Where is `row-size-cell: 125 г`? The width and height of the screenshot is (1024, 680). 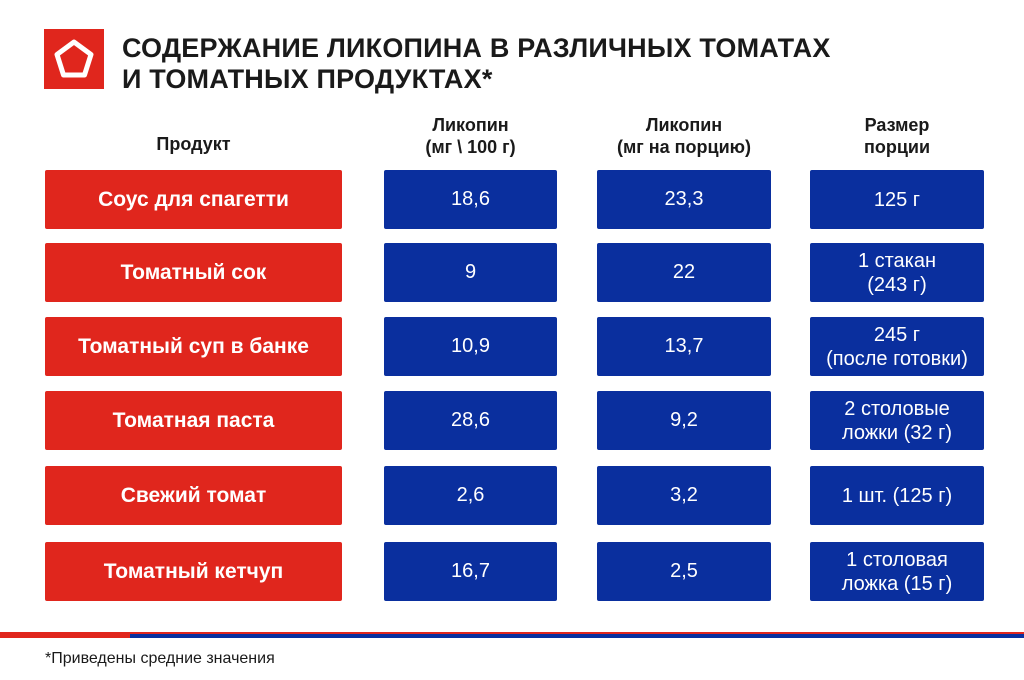 row-size-cell: 125 г is located at coordinates (897, 199).